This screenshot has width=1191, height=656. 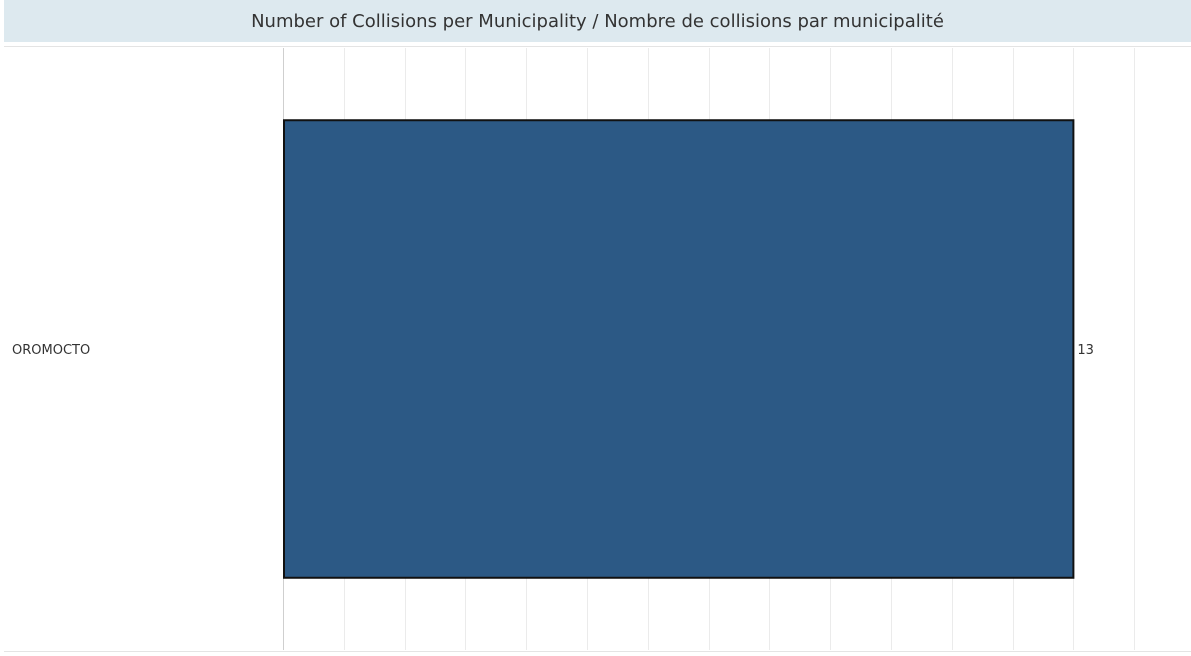 What do you see at coordinates (51, 350) in the screenshot?
I see `category-label: OROMOCTO` at bounding box center [51, 350].